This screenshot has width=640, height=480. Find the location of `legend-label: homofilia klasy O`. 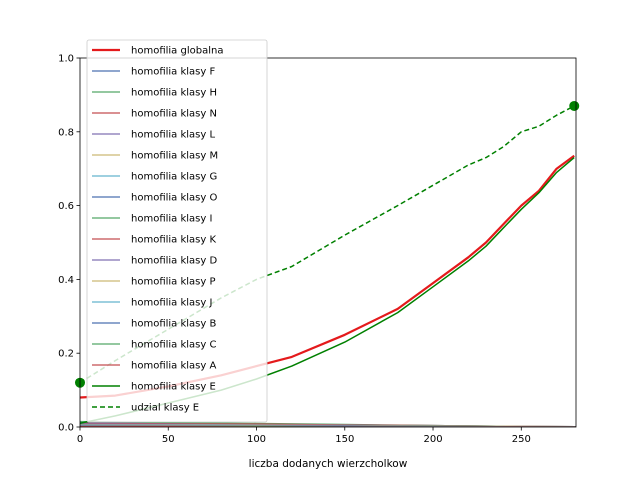

legend-label: homofilia klasy O is located at coordinates (174, 198).